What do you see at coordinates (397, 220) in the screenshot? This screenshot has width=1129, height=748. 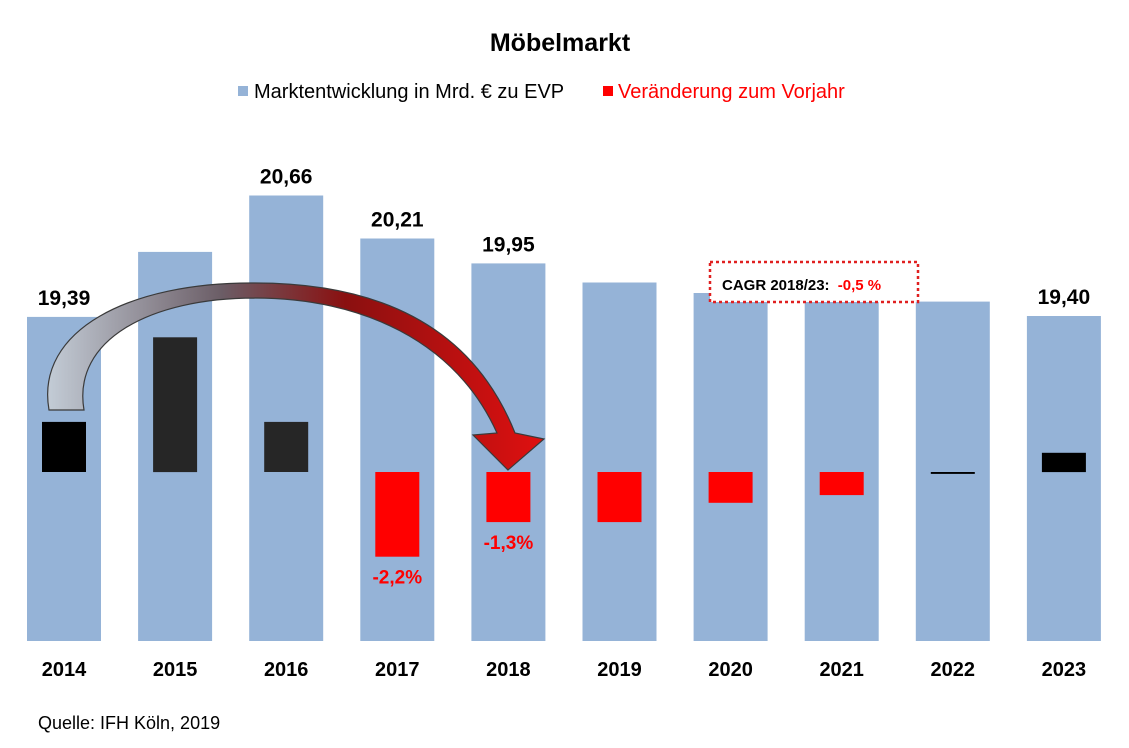 I see `value-label-2017: 20,21` at bounding box center [397, 220].